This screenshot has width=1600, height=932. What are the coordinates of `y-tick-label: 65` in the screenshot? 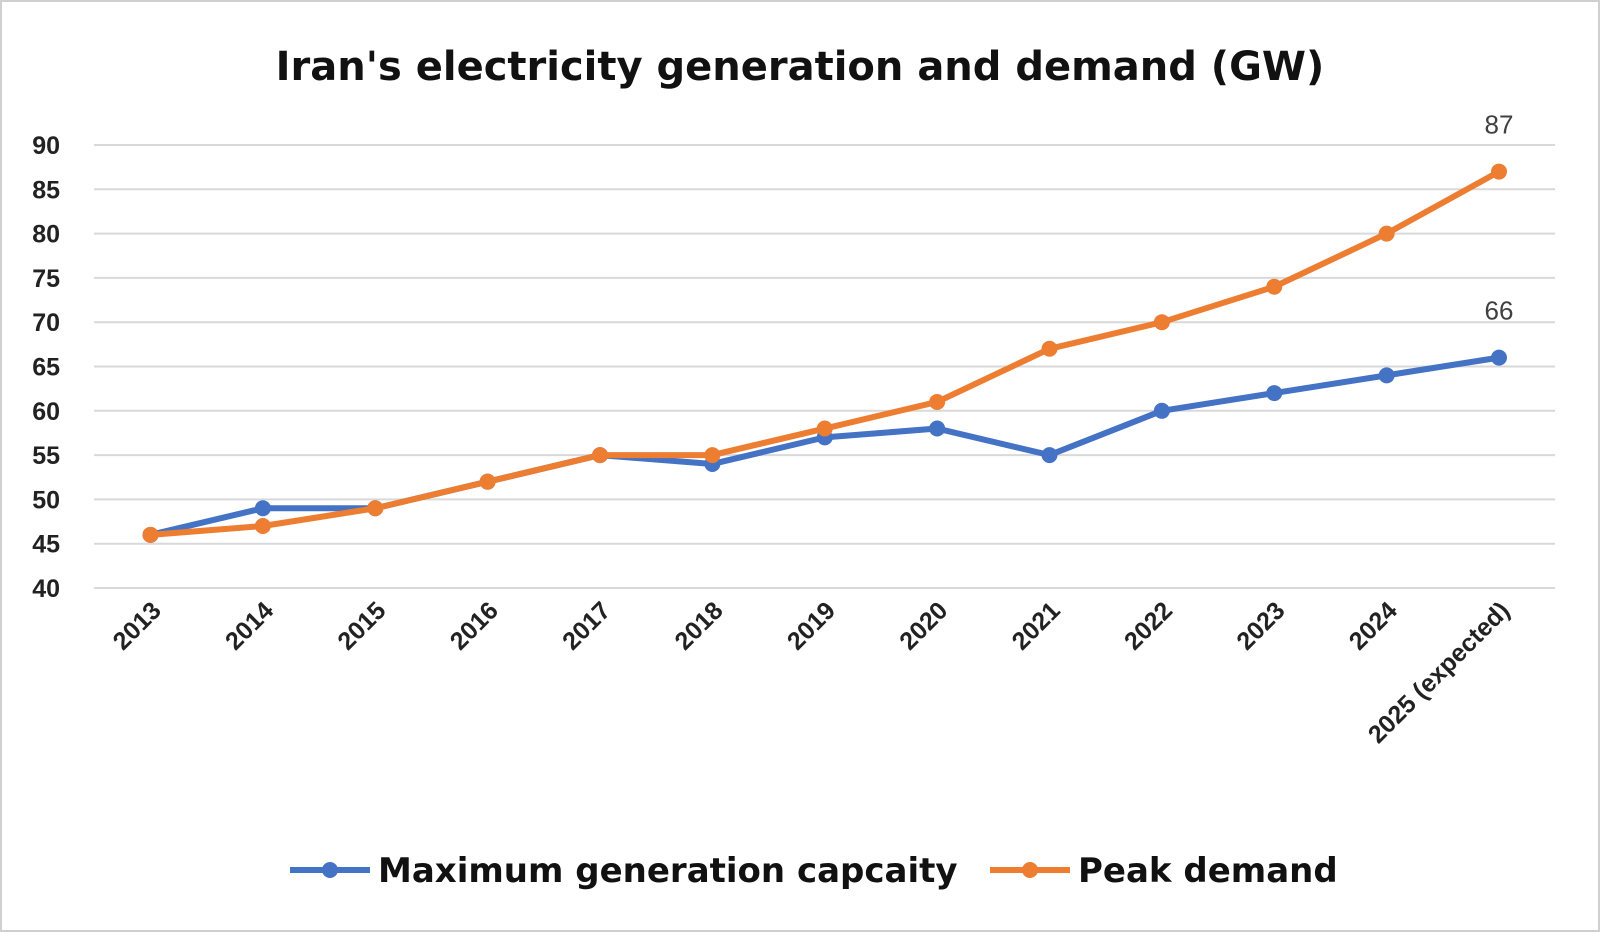 It's located at (46, 368).